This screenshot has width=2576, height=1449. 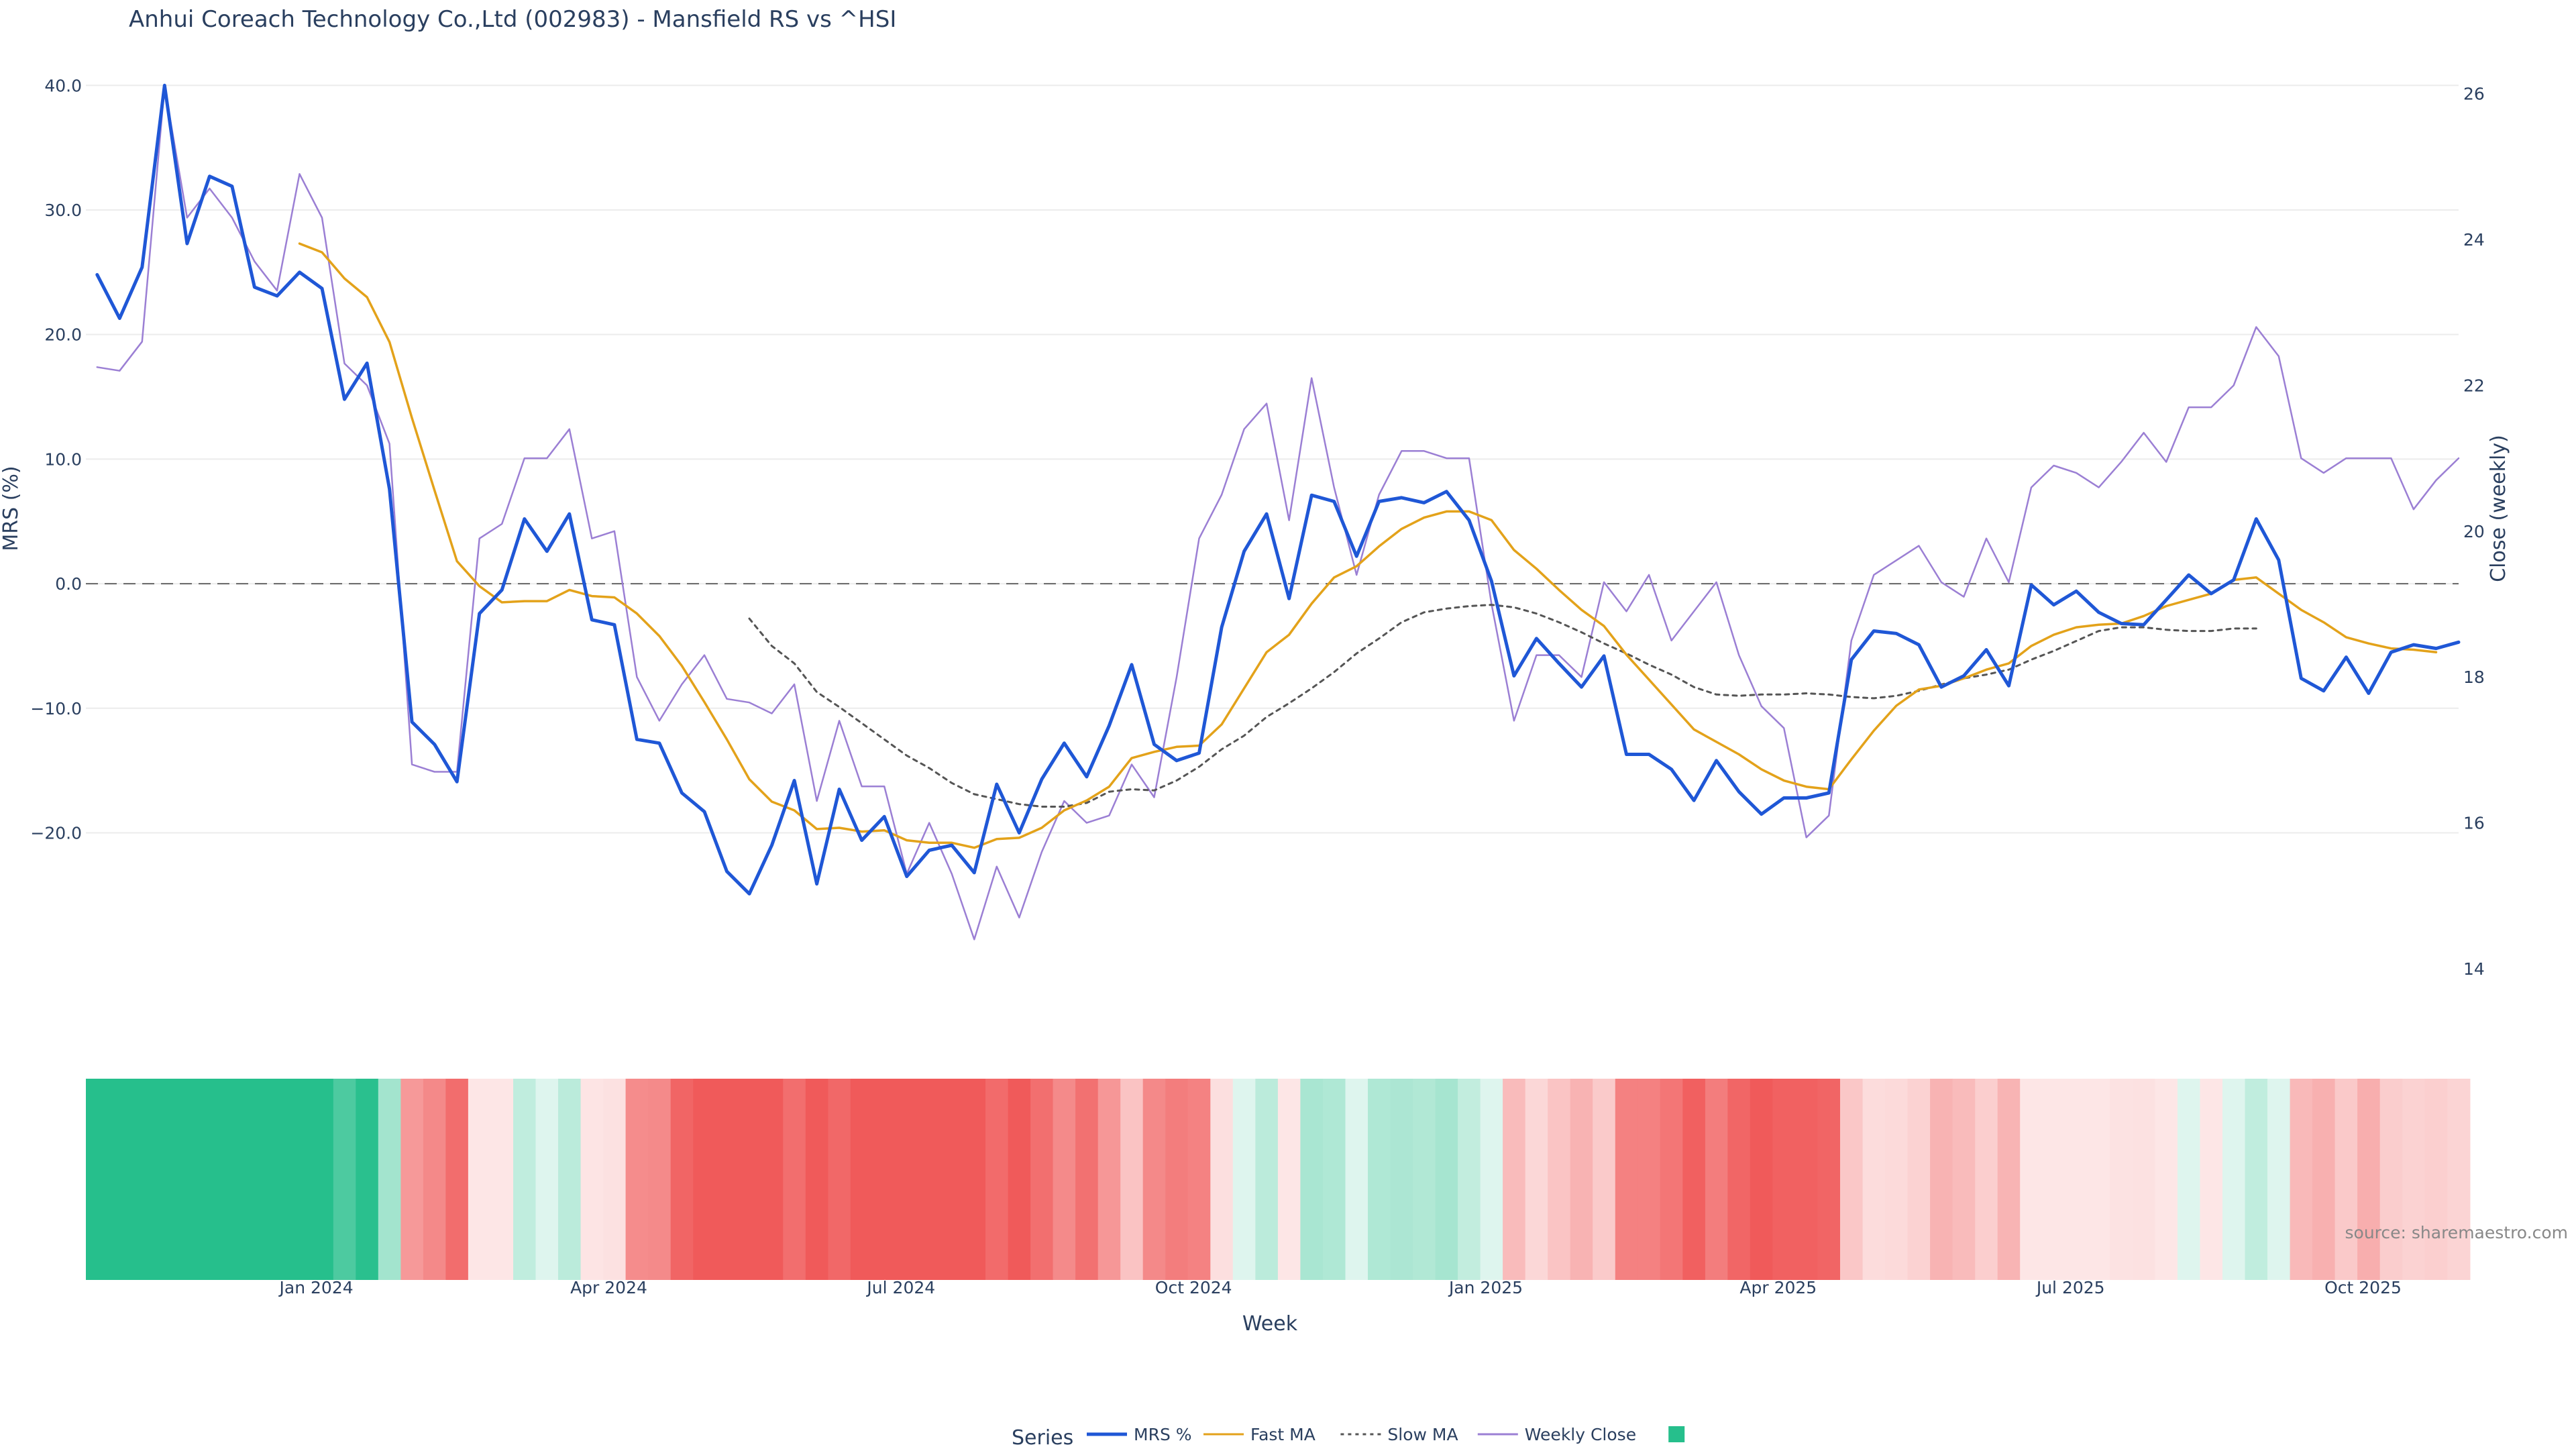 What do you see at coordinates (63, 210) in the screenshot?
I see `left-tick-label: 30.0` at bounding box center [63, 210].